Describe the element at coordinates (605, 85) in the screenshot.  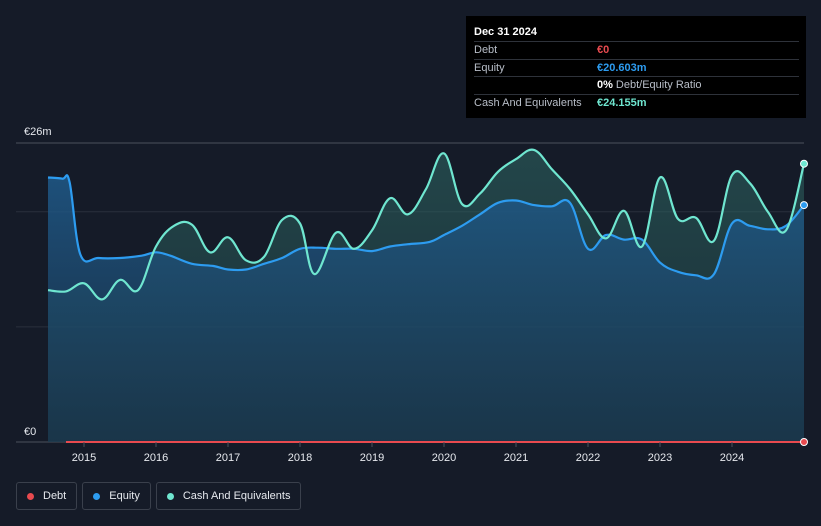
I see `tooltip-ratio-value: 0%` at that location.